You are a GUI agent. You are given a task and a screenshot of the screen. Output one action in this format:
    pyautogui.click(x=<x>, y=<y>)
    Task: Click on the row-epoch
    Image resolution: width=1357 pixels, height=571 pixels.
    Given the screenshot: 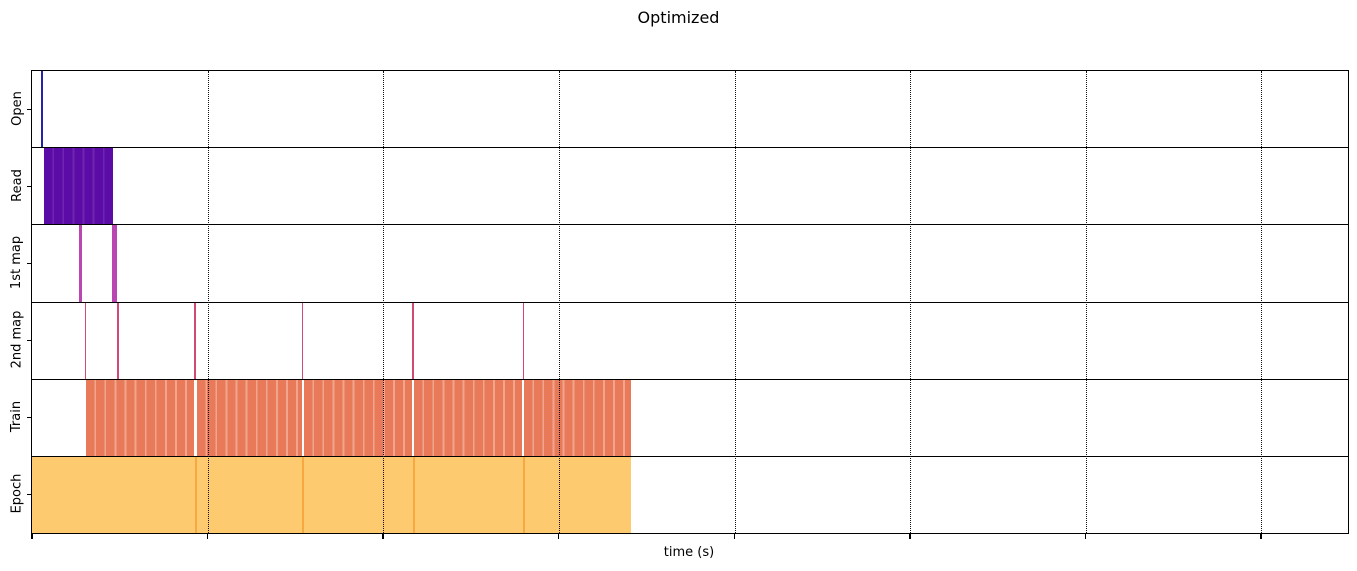 What is the action you would take?
    pyautogui.click(x=690, y=494)
    